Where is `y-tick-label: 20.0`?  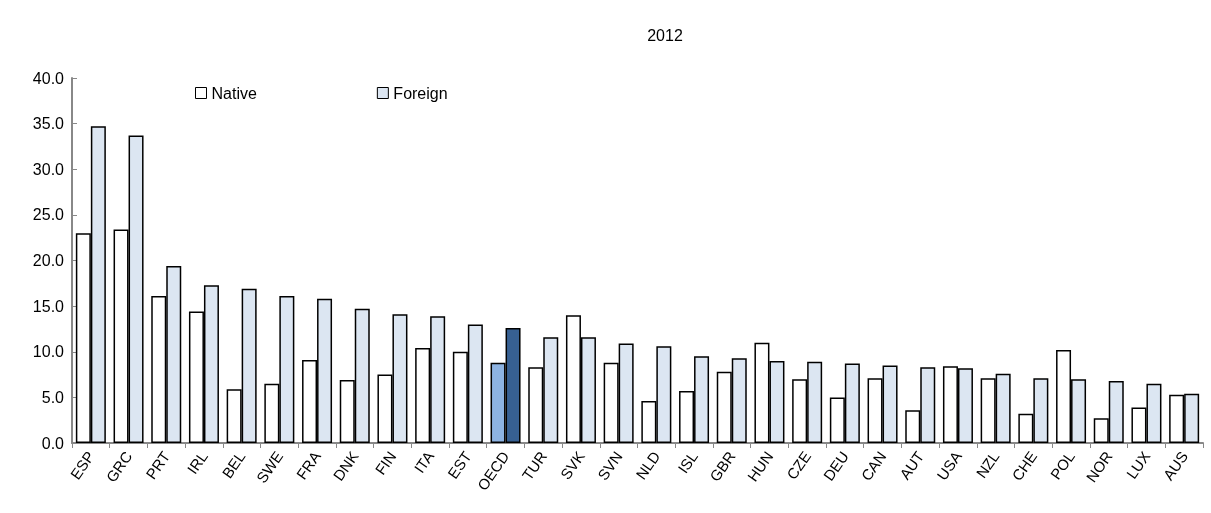 y-tick-label: 20.0 is located at coordinates (48, 260).